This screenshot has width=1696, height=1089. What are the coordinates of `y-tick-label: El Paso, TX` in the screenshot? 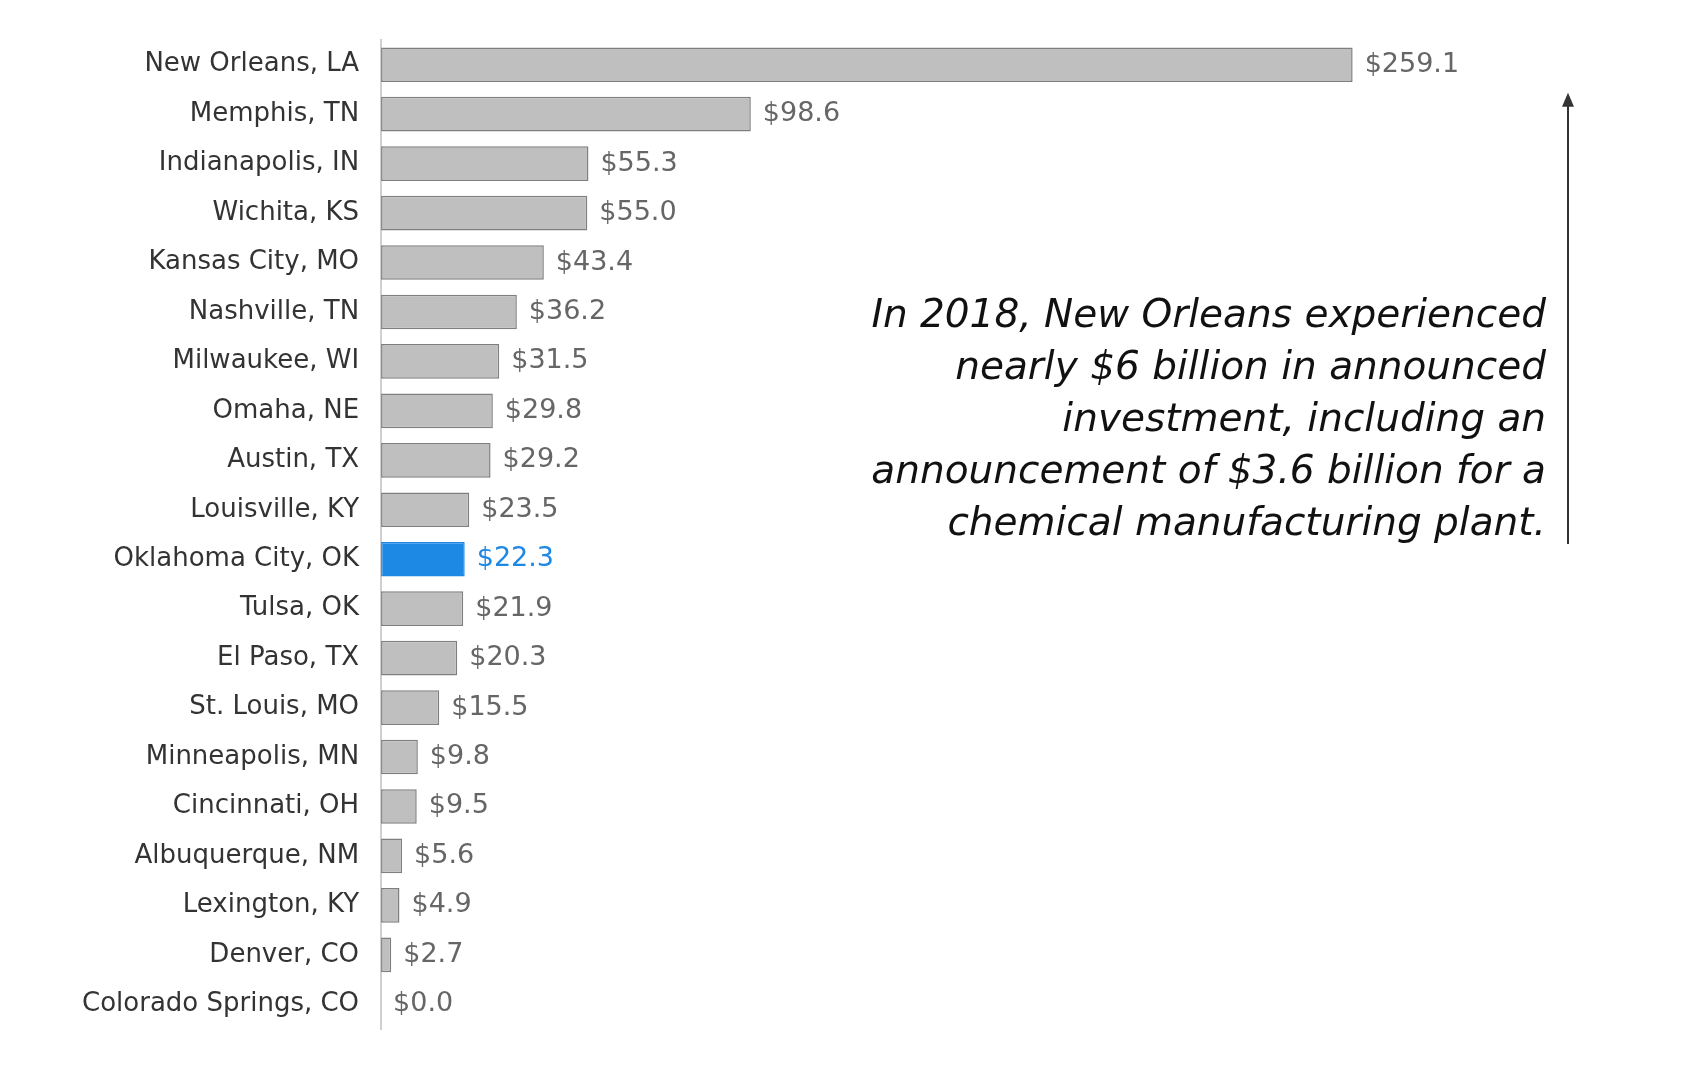 It's located at (288, 655).